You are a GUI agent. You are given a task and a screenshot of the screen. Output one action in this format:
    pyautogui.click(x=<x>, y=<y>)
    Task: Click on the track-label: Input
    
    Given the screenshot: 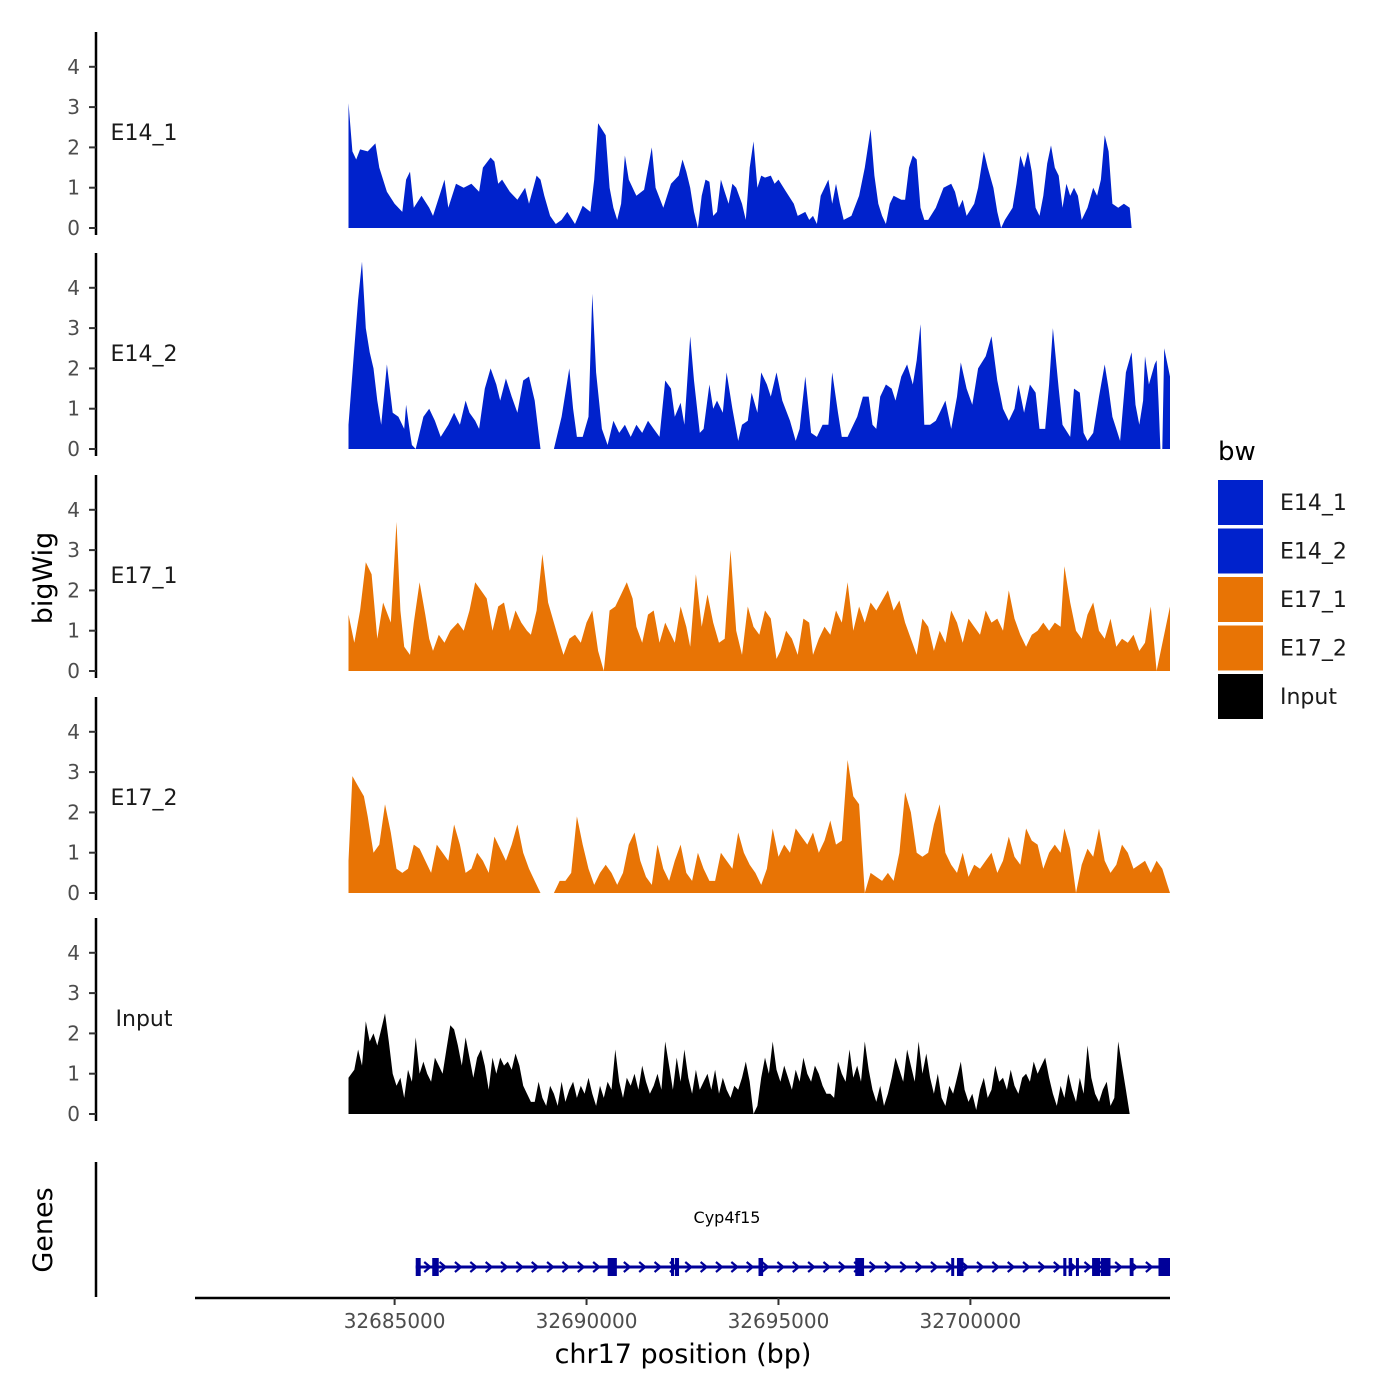 What is the action you would take?
    pyautogui.click(x=144, y=1019)
    